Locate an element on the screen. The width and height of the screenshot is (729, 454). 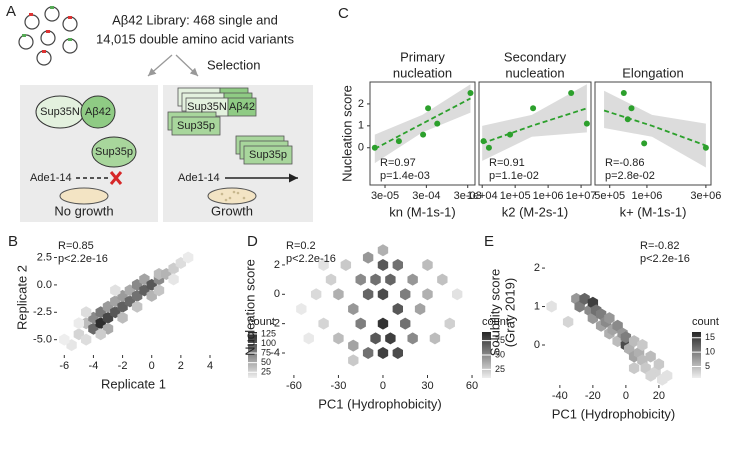
y-tick-label: -2 is located at coordinates (275, 324).